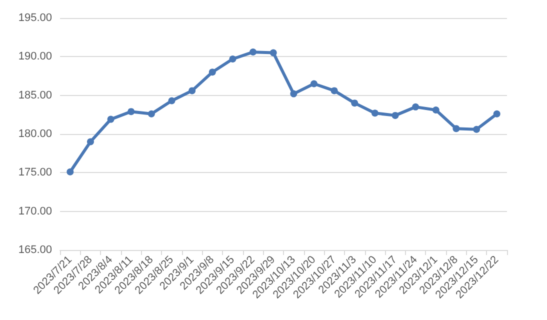  What do you see at coordinates (35, 250) in the screenshot?
I see `y-tick-label: 165.00` at bounding box center [35, 250].